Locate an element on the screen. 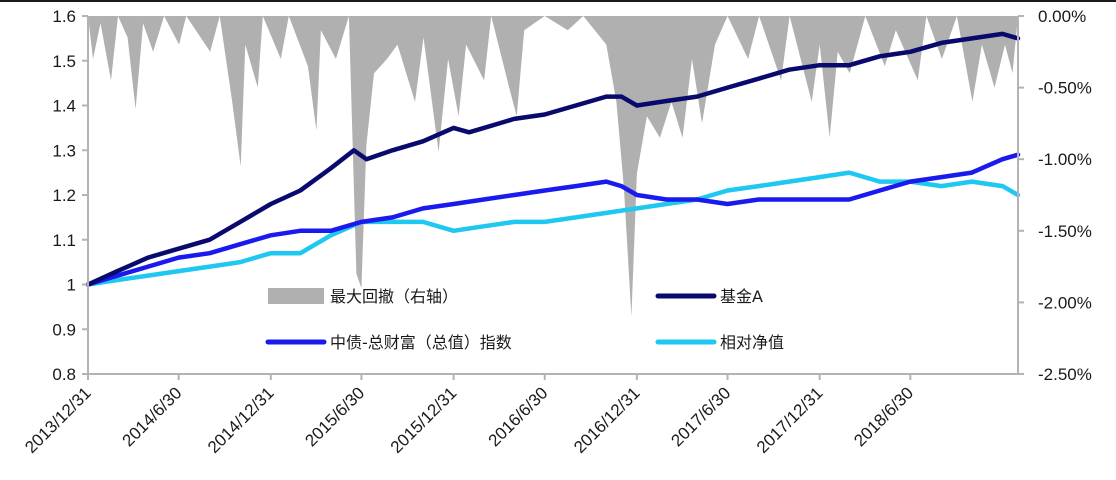 This screenshot has width=1116, height=480. x-tick-label: 2016/12/31 is located at coordinates (607, 420).